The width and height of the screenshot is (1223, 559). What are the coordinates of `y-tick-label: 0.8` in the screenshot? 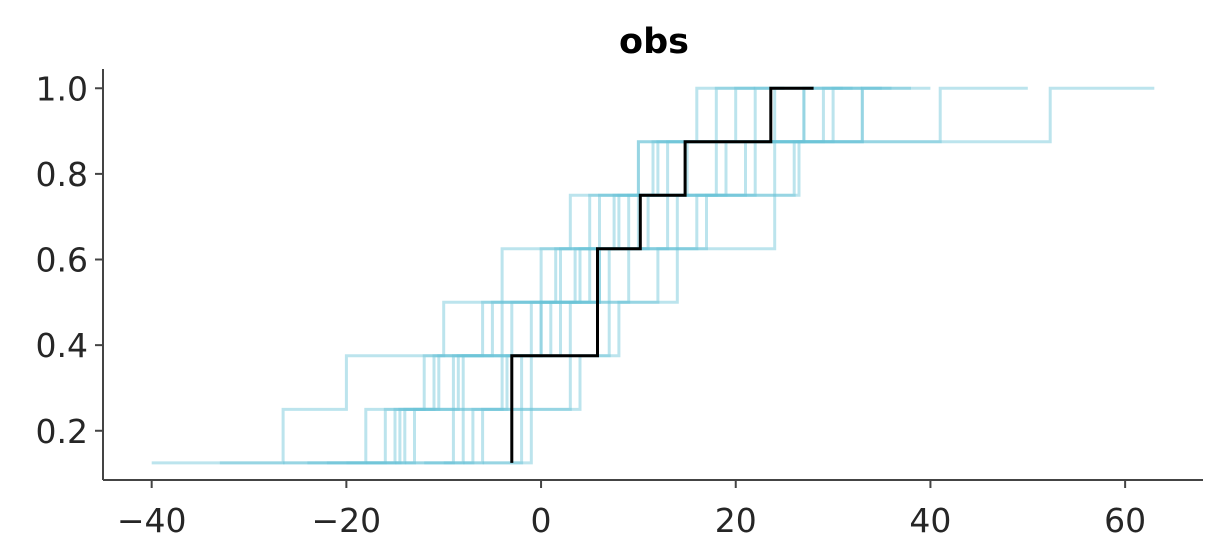 It's located at (62, 174).